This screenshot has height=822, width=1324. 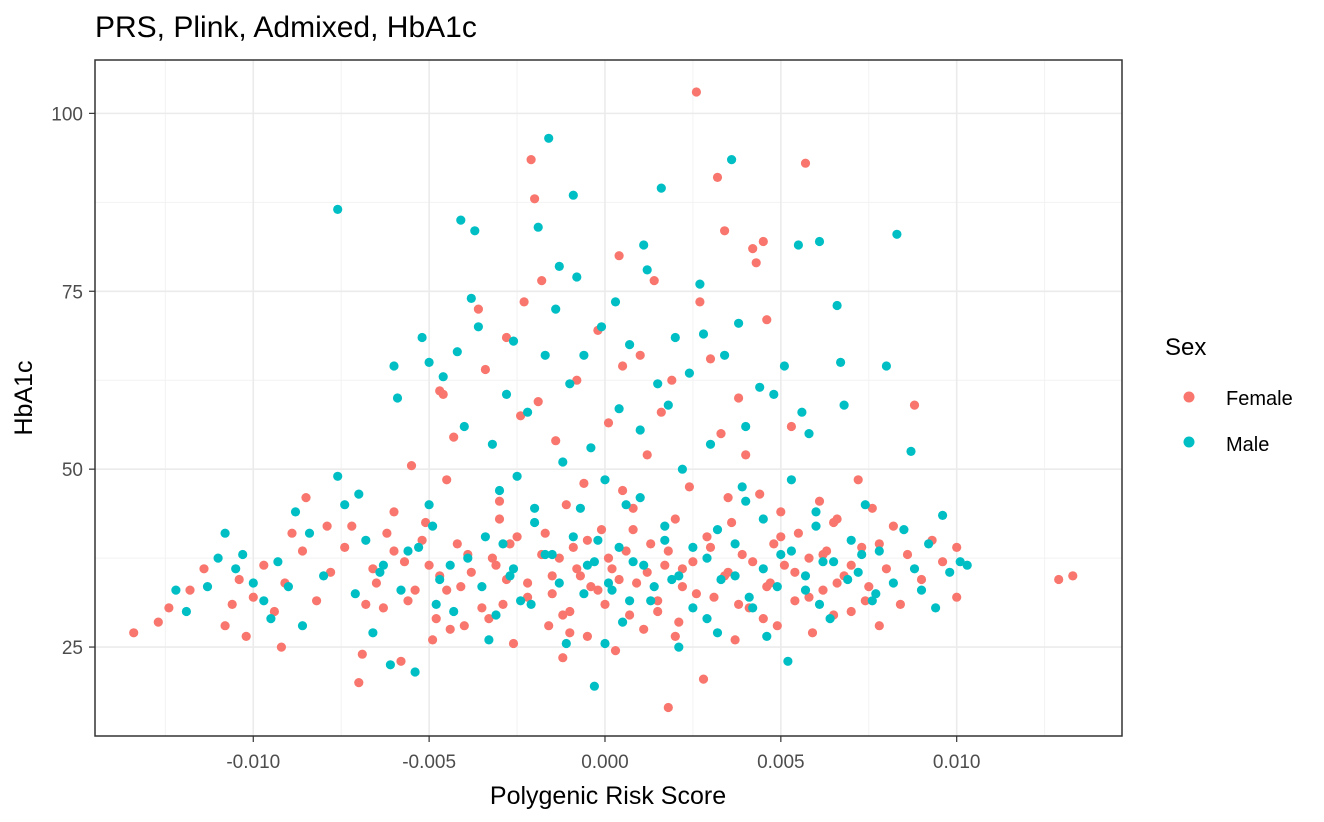 I want to click on x-axis-title: Polygenic Risk Score, so click(x=608, y=796).